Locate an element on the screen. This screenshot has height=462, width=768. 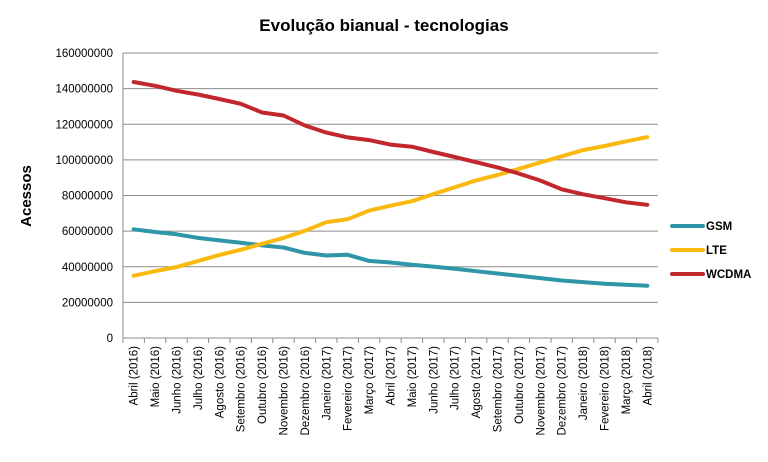
y-tick-label: 0 is located at coordinates (110, 339).